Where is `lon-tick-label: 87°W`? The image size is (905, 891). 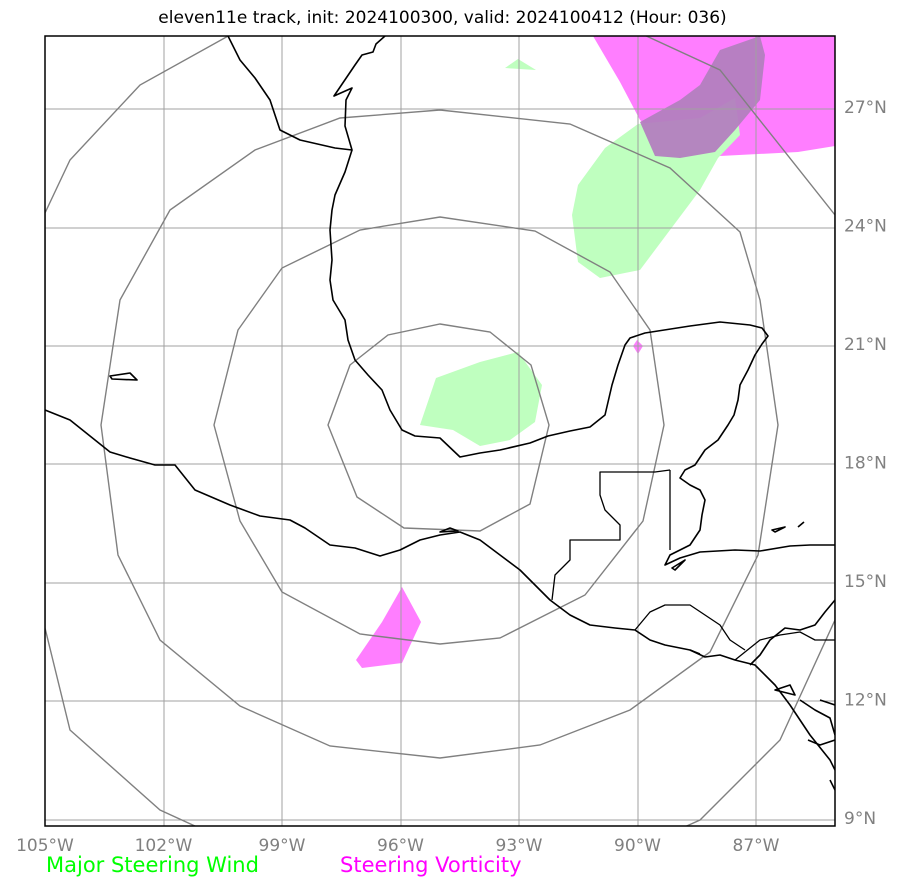
lon-tick-label: 87°W is located at coordinates (756, 846).